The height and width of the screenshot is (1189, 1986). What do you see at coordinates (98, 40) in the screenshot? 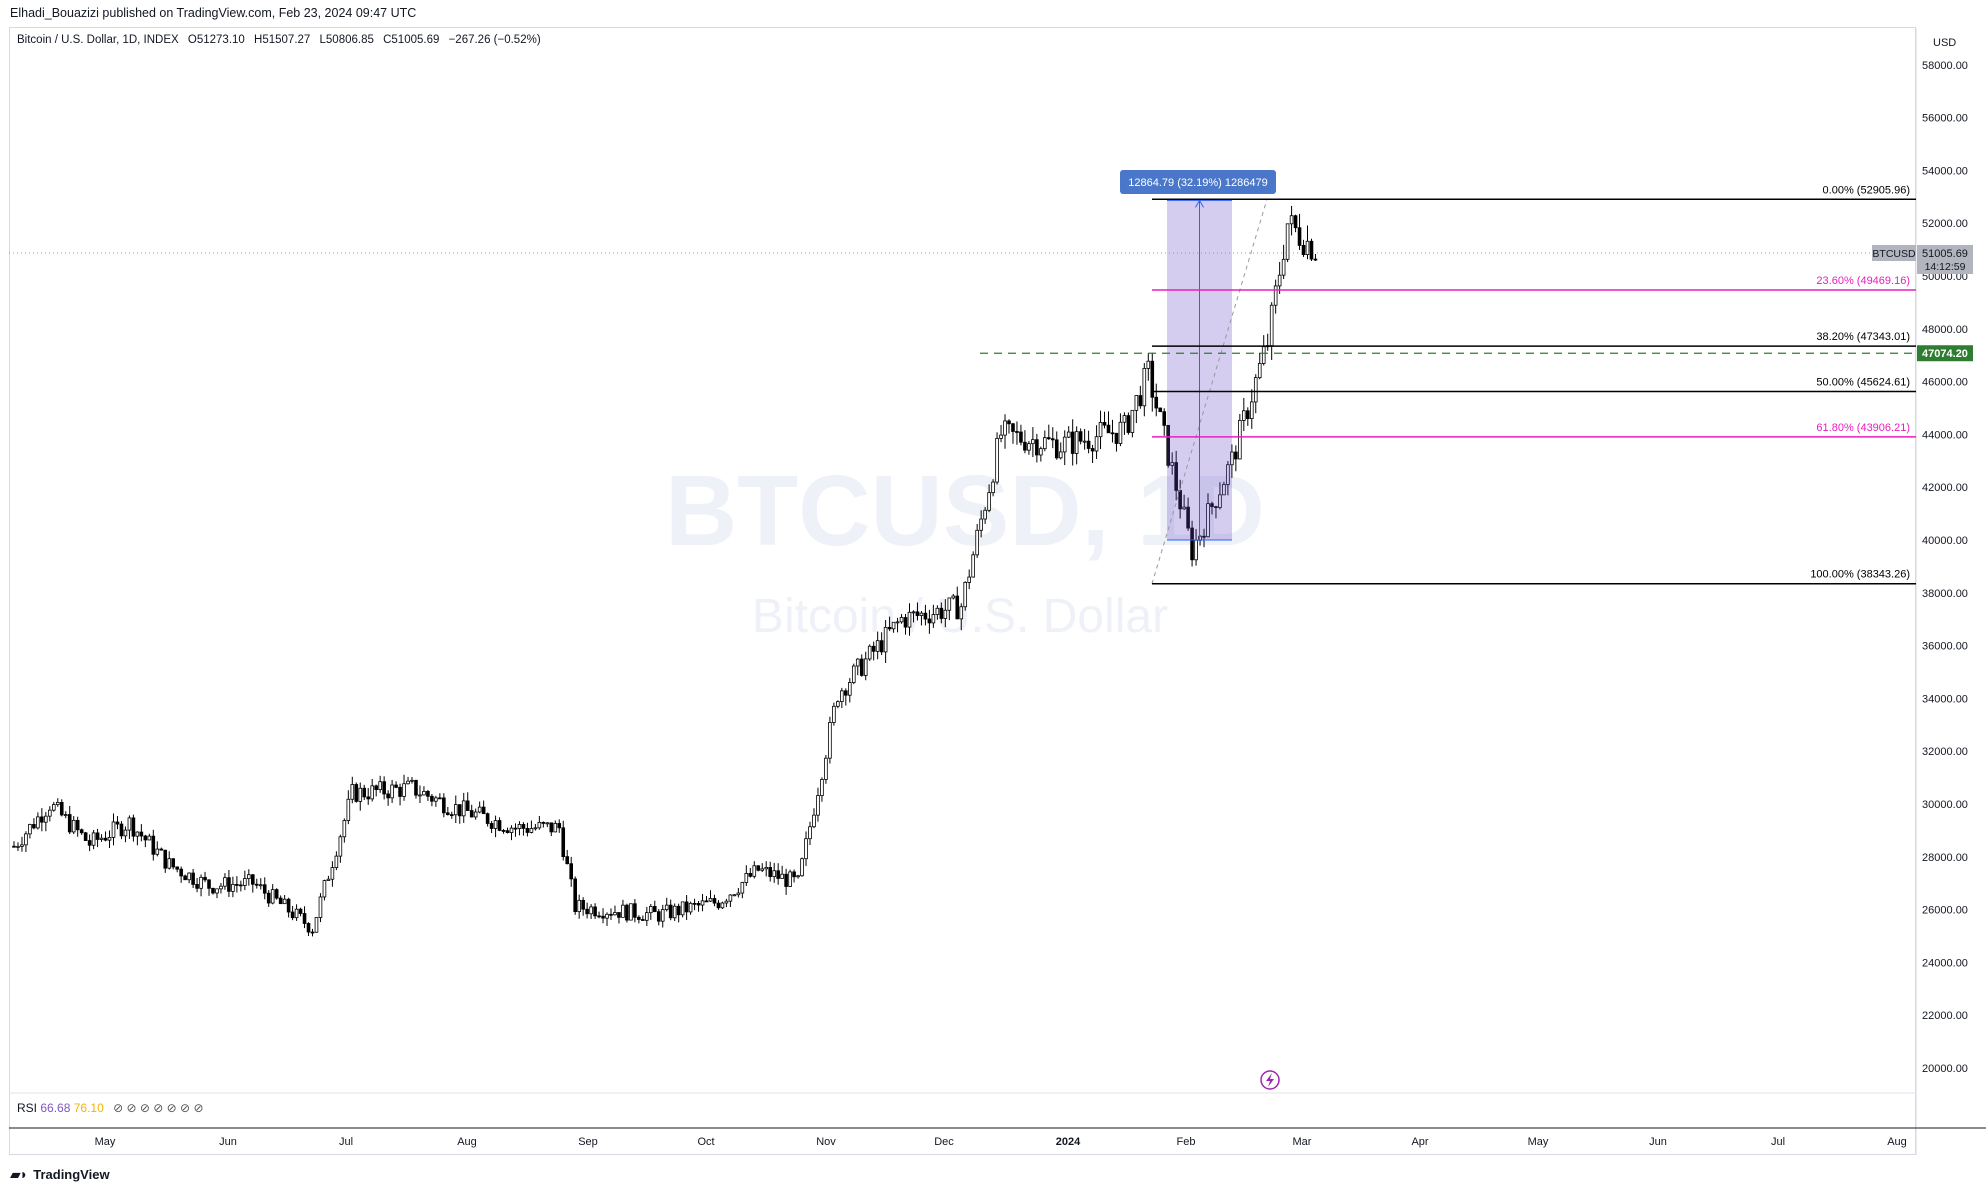
I see `symbol-title: Bitcoin / U.S. Dollar, 1D, INDEX` at bounding box center [98, 40].